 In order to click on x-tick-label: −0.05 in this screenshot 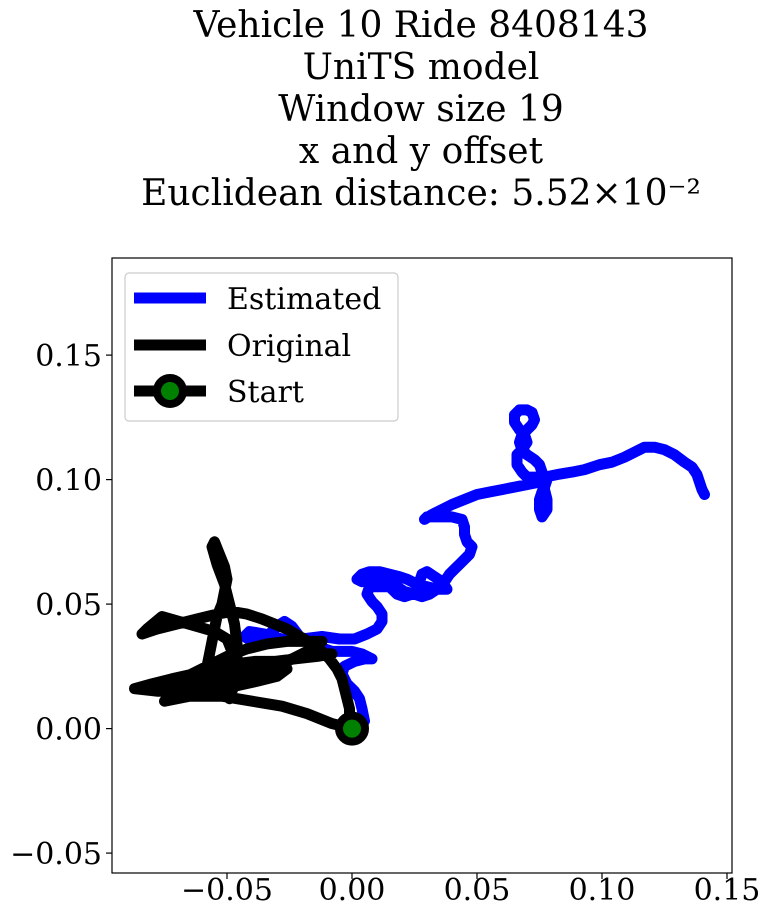, I will do `click(227, 890)`.